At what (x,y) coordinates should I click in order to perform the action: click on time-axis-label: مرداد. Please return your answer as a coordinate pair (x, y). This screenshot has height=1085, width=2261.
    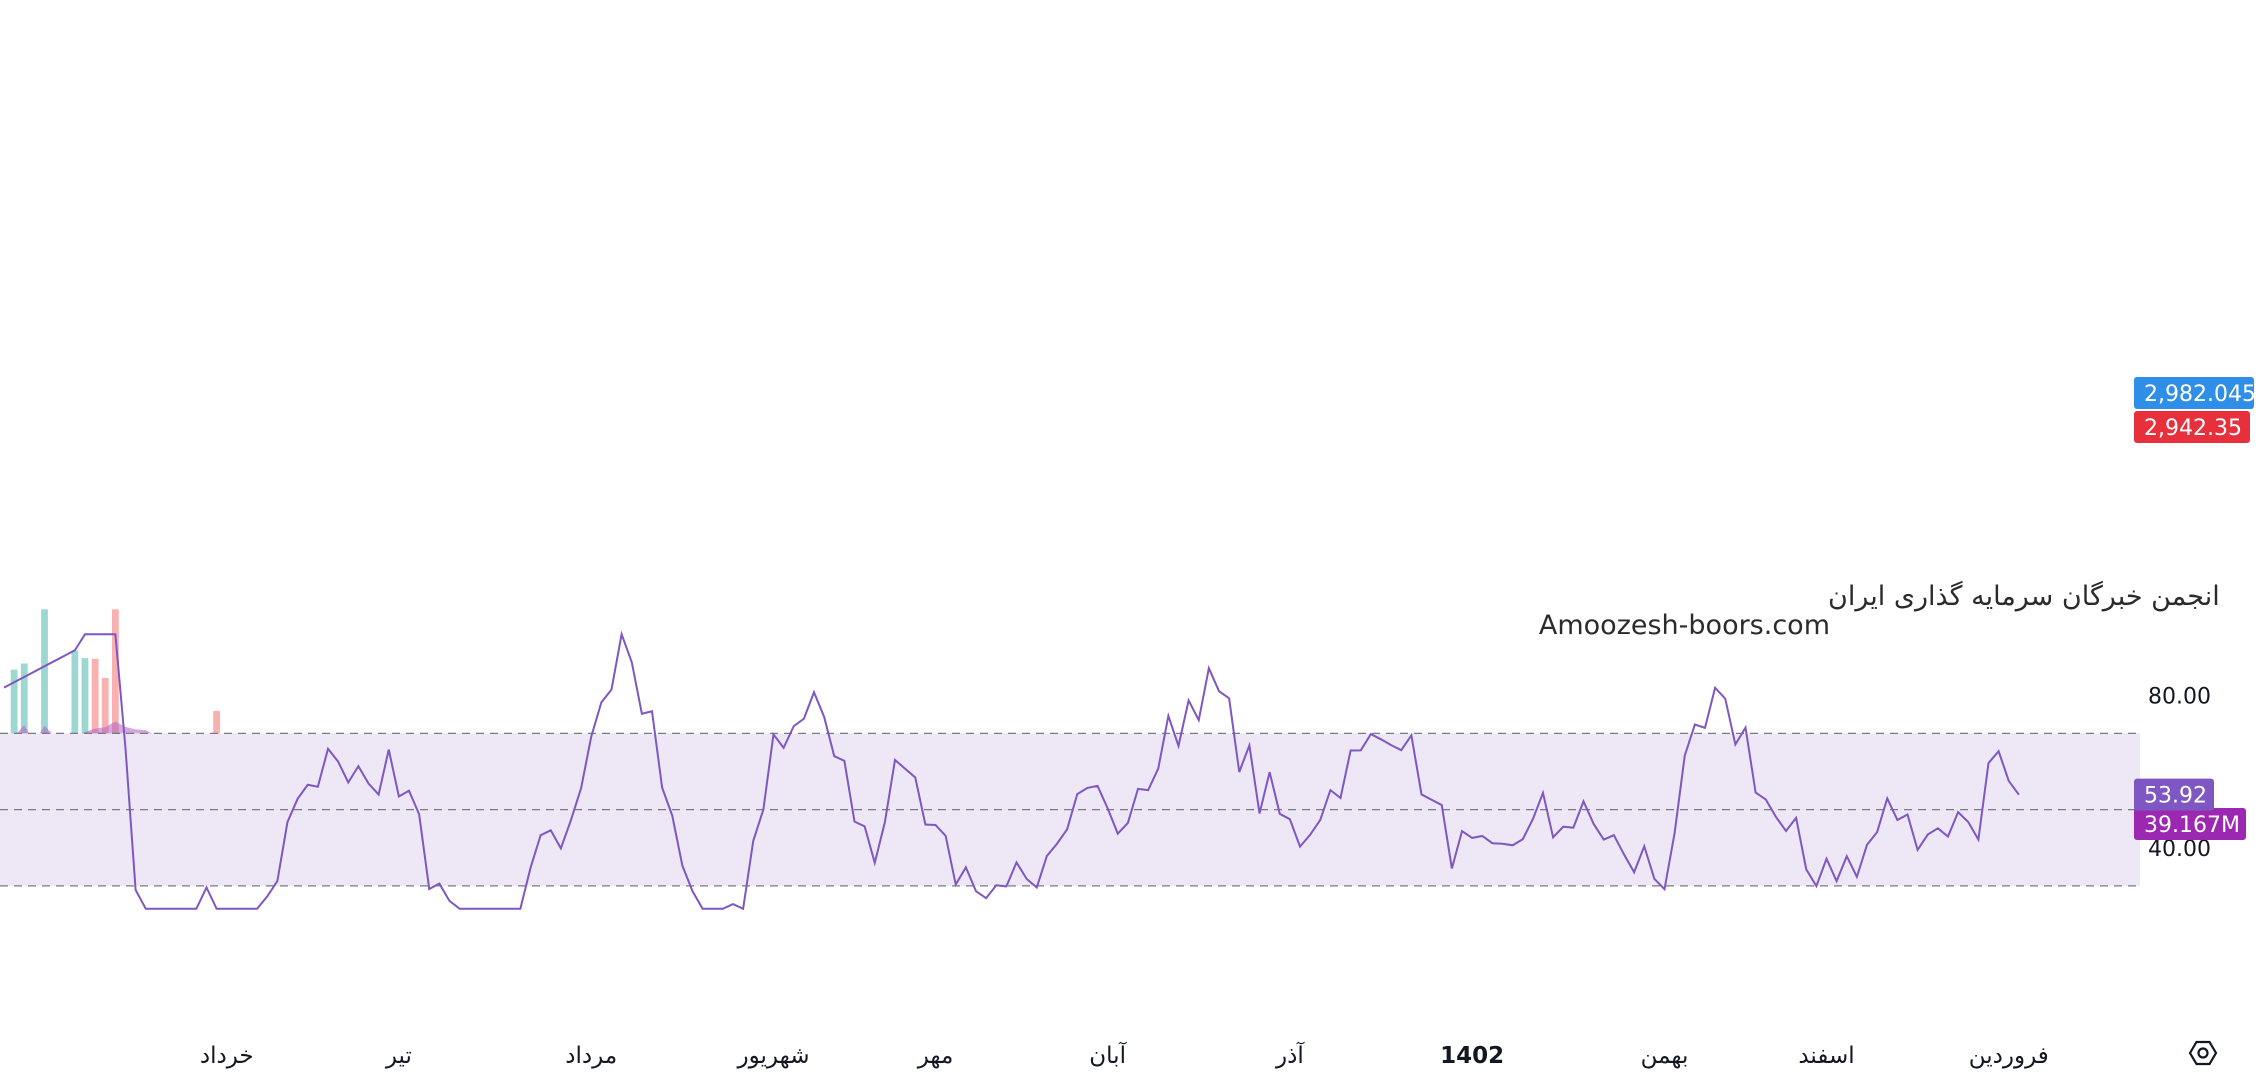
    Looking at the image, I should click on (591, 1056).